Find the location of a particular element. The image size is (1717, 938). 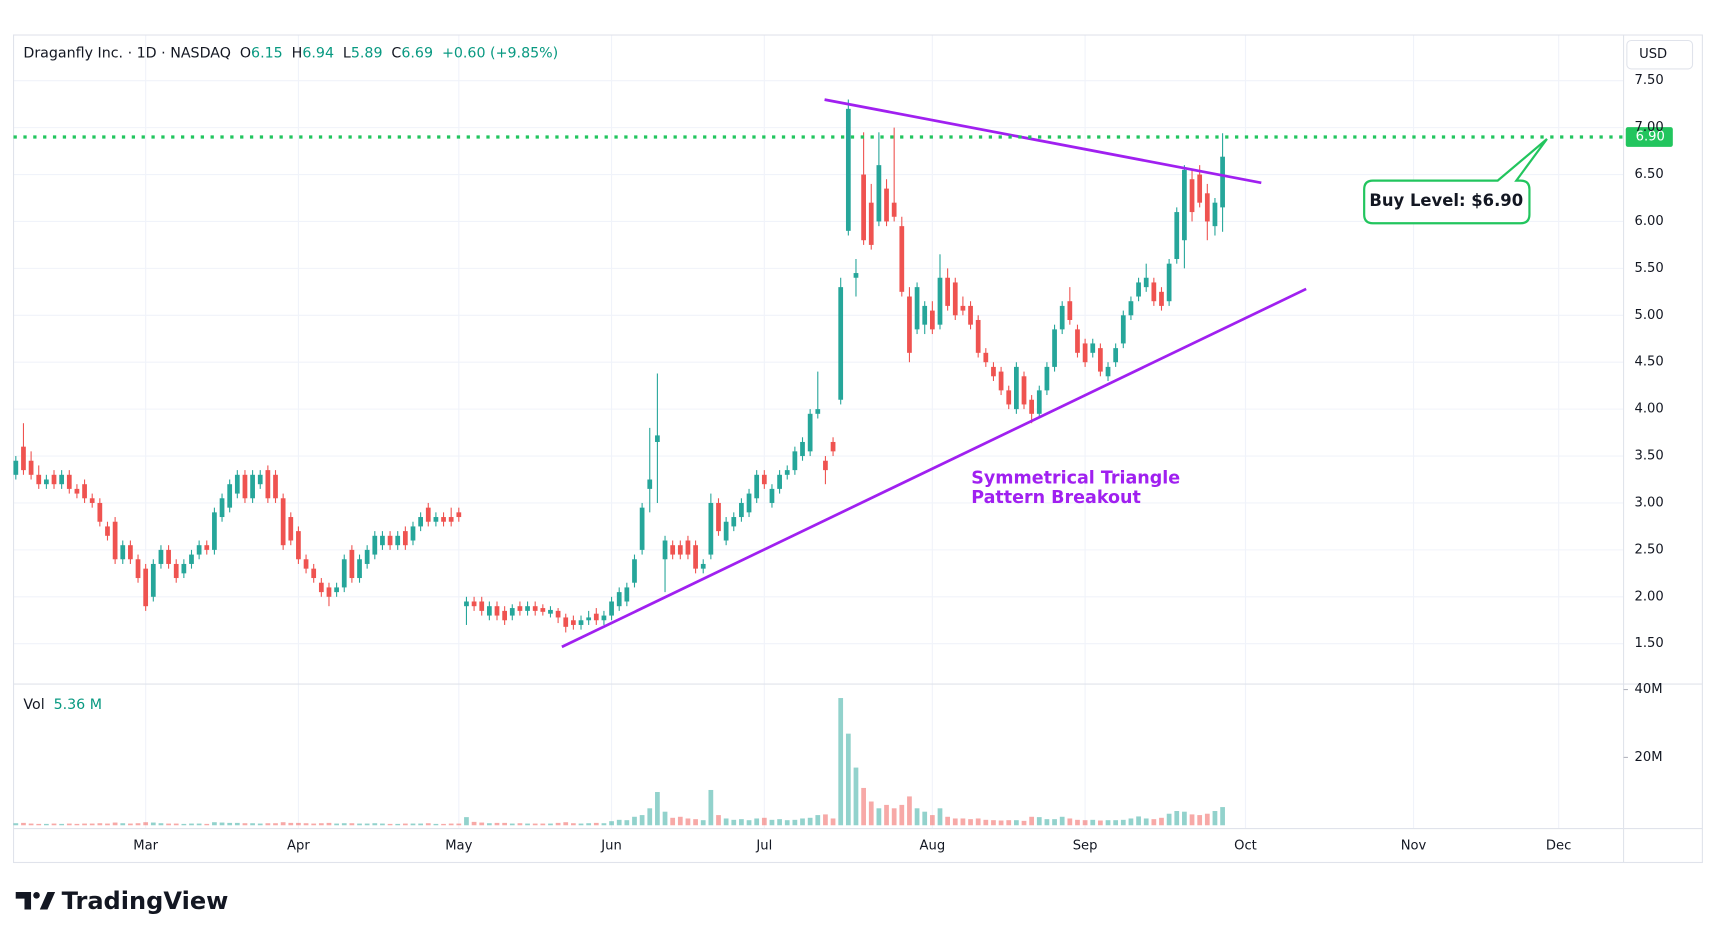

y-tick-label: 4.50 is located at coordinates (1649, 362).